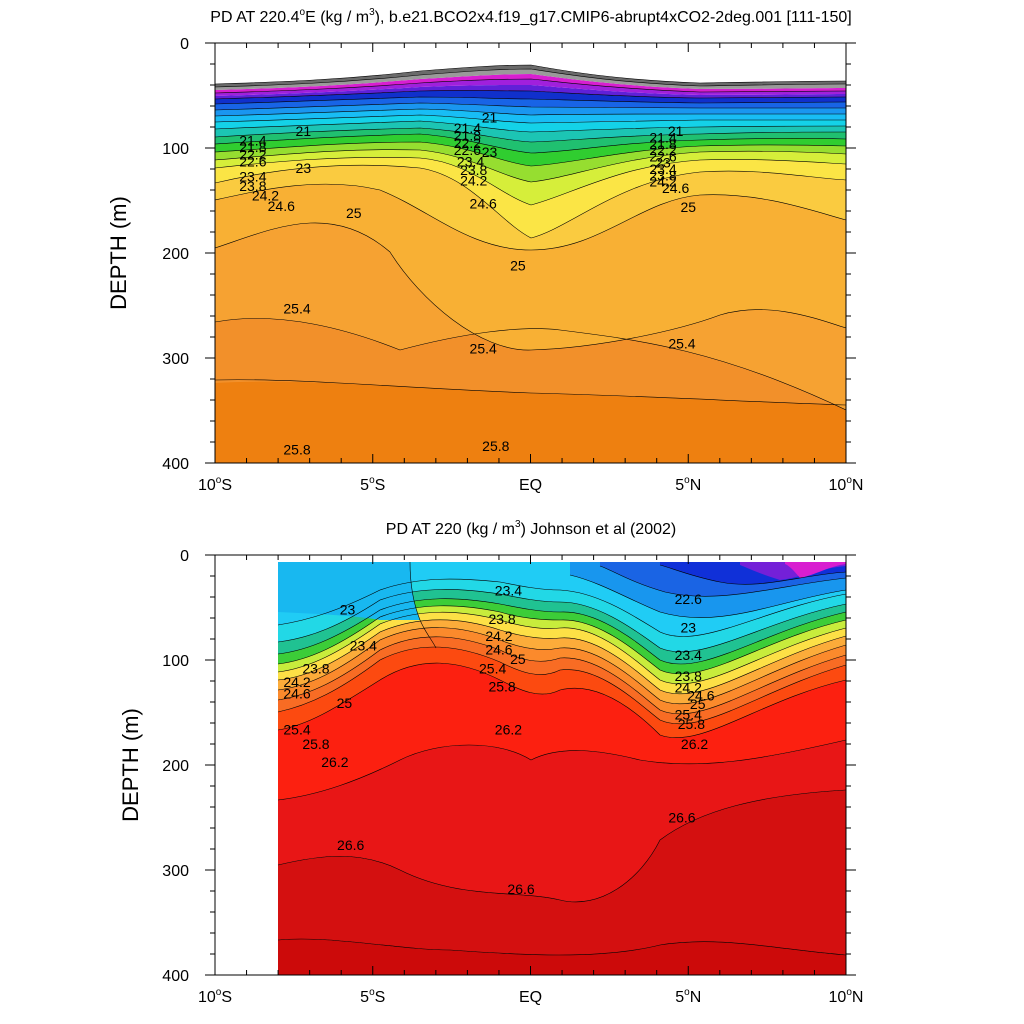  Describe the element at coordinates (531, 528) in the screenshot. I see `bottom-title: PD AT 220 (kg / m3) Johnson et al (2002)` at that location.